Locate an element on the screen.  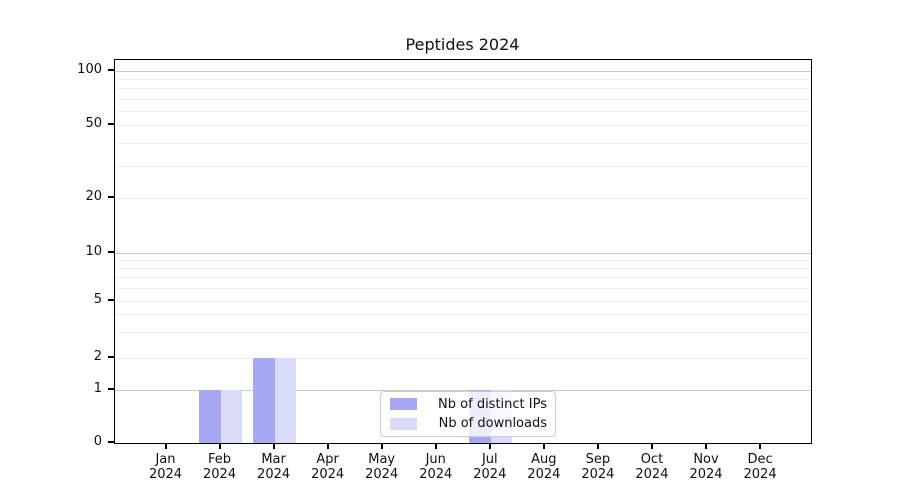
legend: Nb of distinct IPs Nb of downloads is located at coordinates (468, 414).